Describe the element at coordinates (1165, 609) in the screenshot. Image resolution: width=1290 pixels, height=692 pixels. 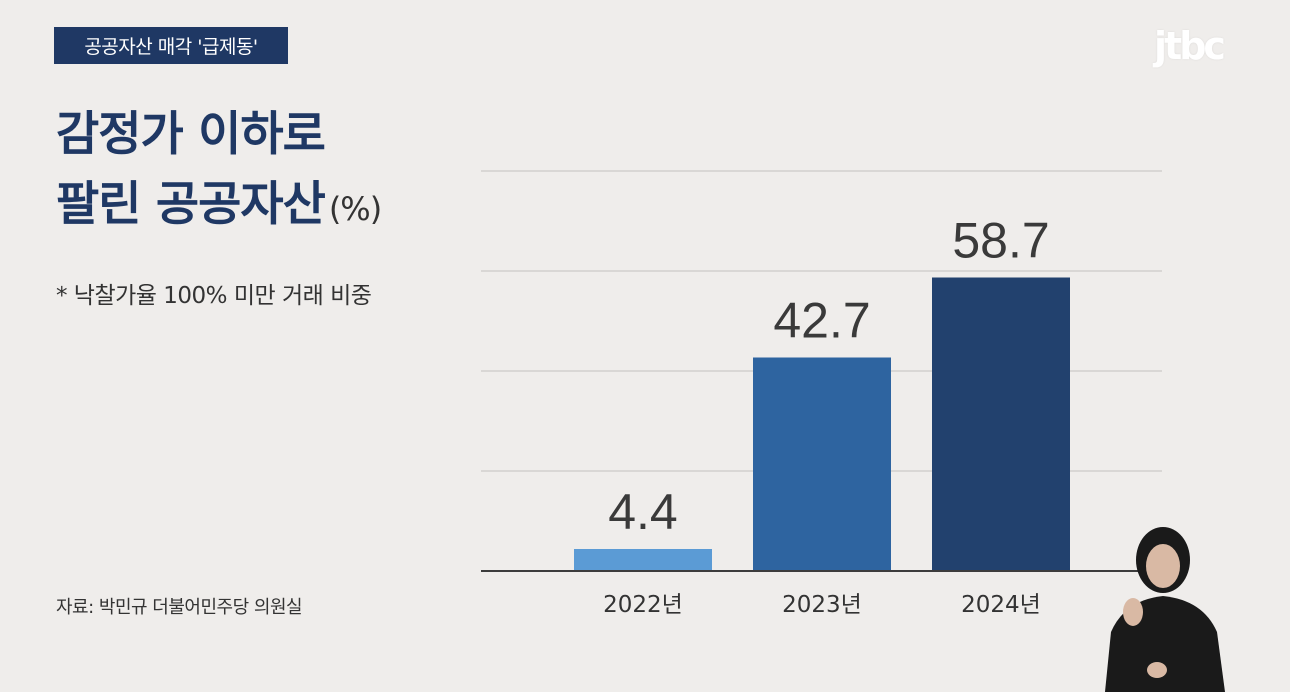
I see `sign-language-interpreter` at that location.